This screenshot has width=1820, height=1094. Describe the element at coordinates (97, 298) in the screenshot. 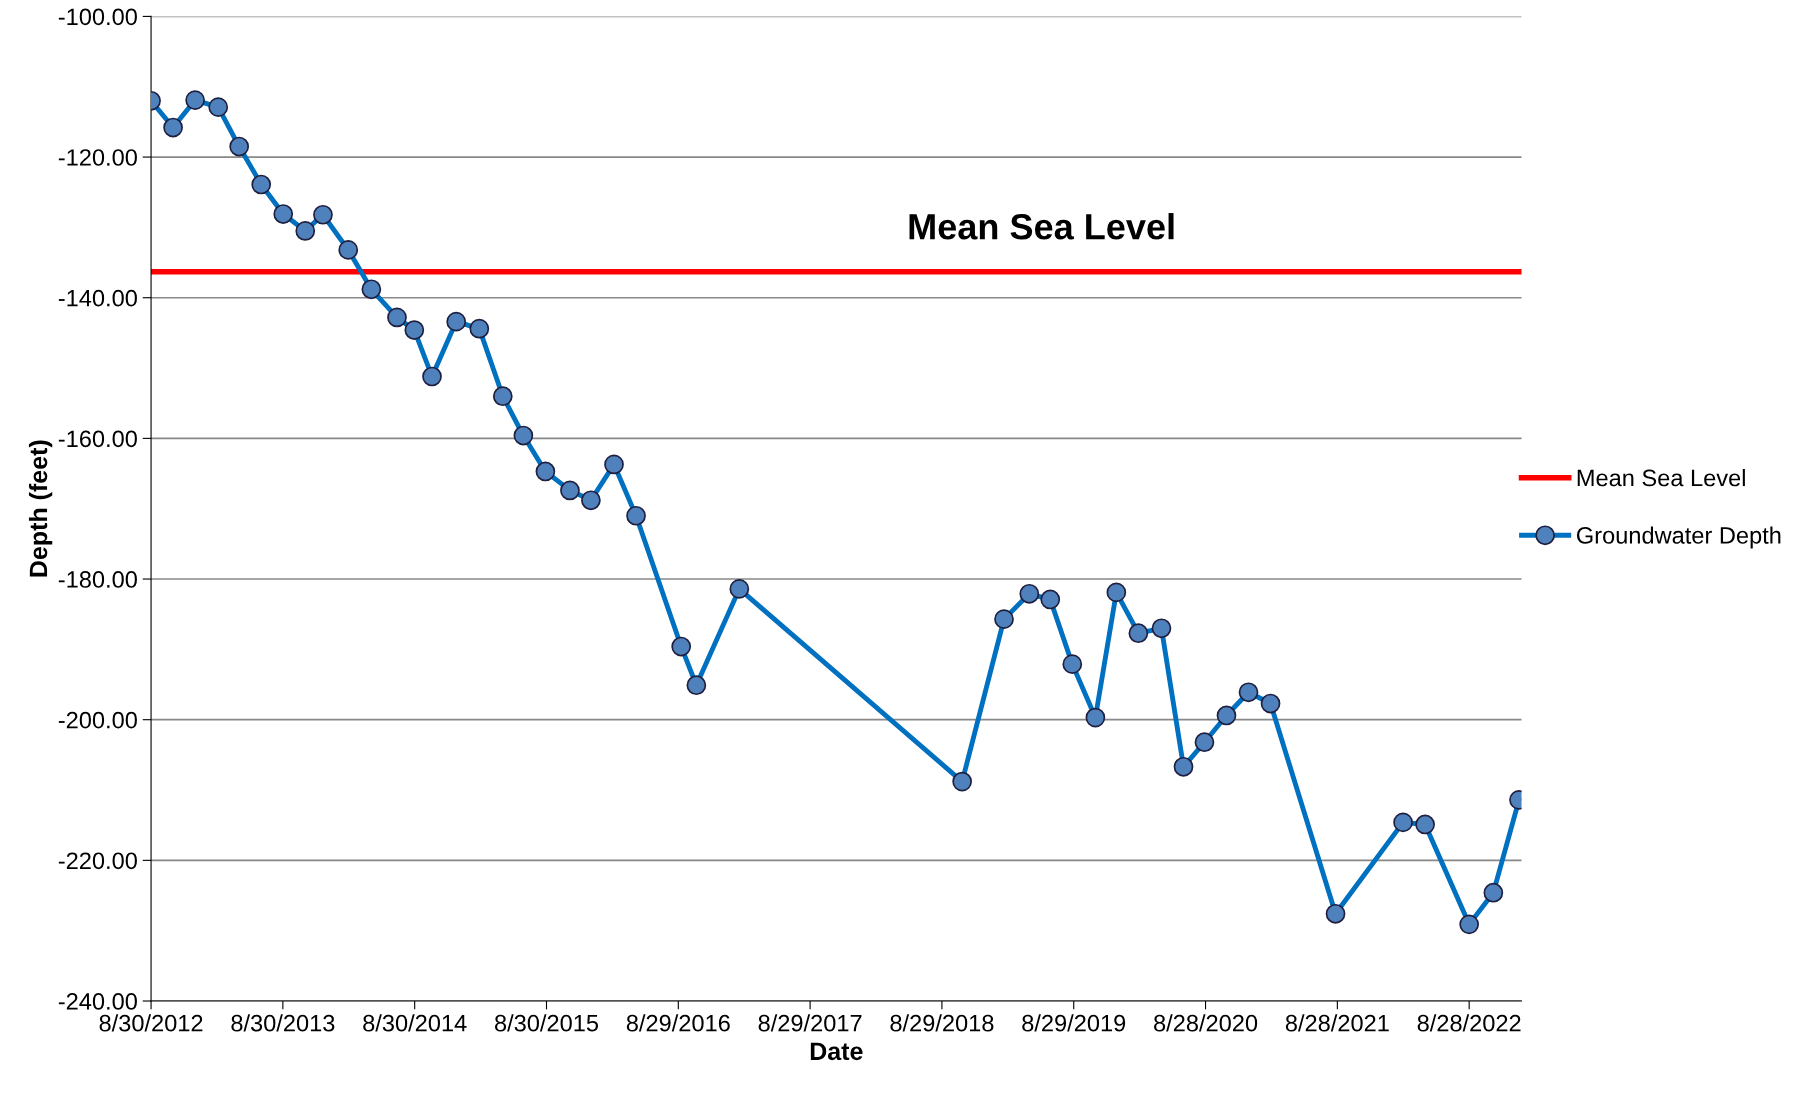

I see `y-tick-label: -140.00` at that location.